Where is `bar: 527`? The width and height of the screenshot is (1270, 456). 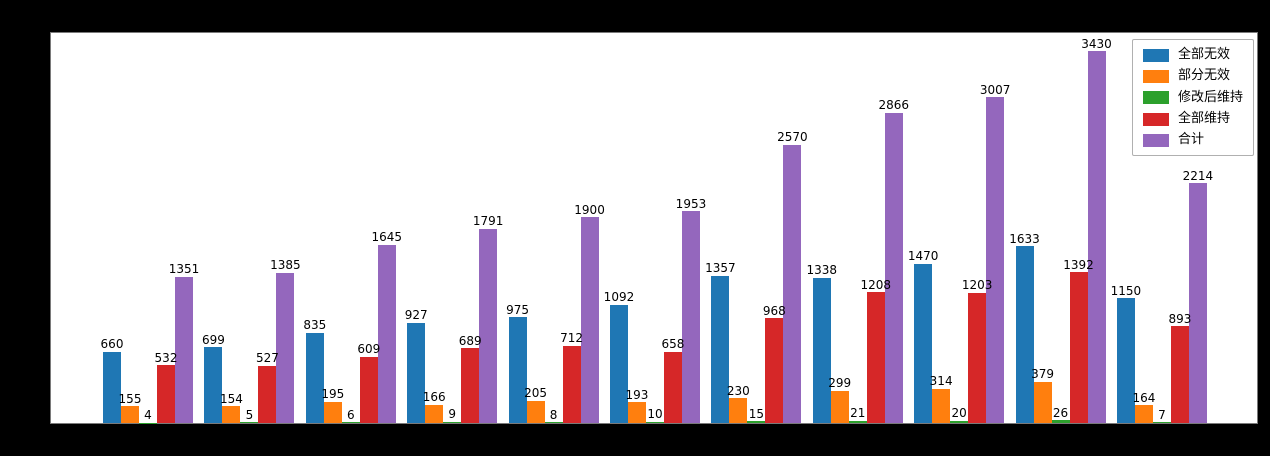 bar: 527 is located at coordinates (267, 387).